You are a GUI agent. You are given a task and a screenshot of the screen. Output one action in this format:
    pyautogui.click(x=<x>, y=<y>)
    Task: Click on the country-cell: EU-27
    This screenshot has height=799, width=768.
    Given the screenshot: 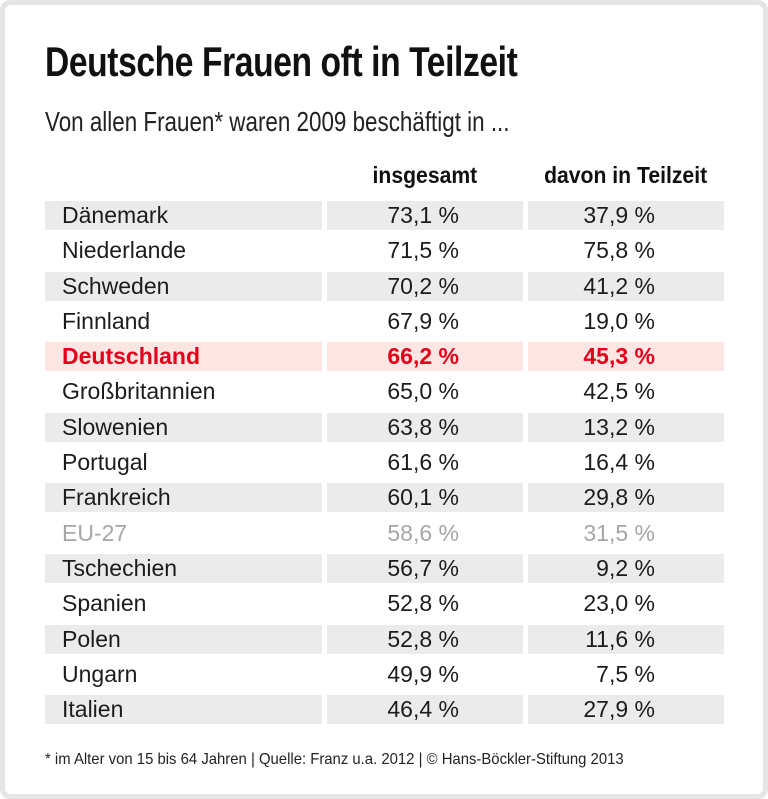 What is the action you would take?
    pyautogui.click(x=95, y=532)
    